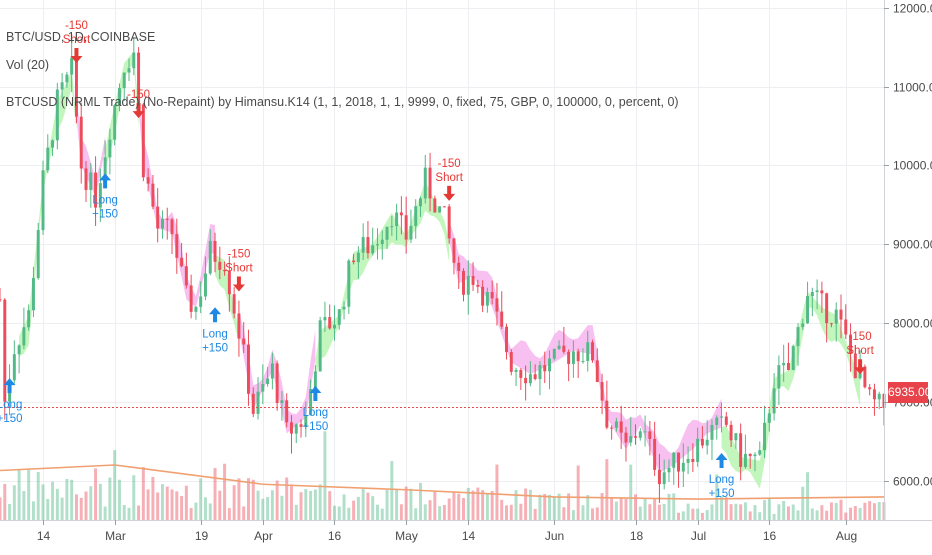 The image size is (932, 555). I want to click on short-arrow-icon, so click(138, 111).